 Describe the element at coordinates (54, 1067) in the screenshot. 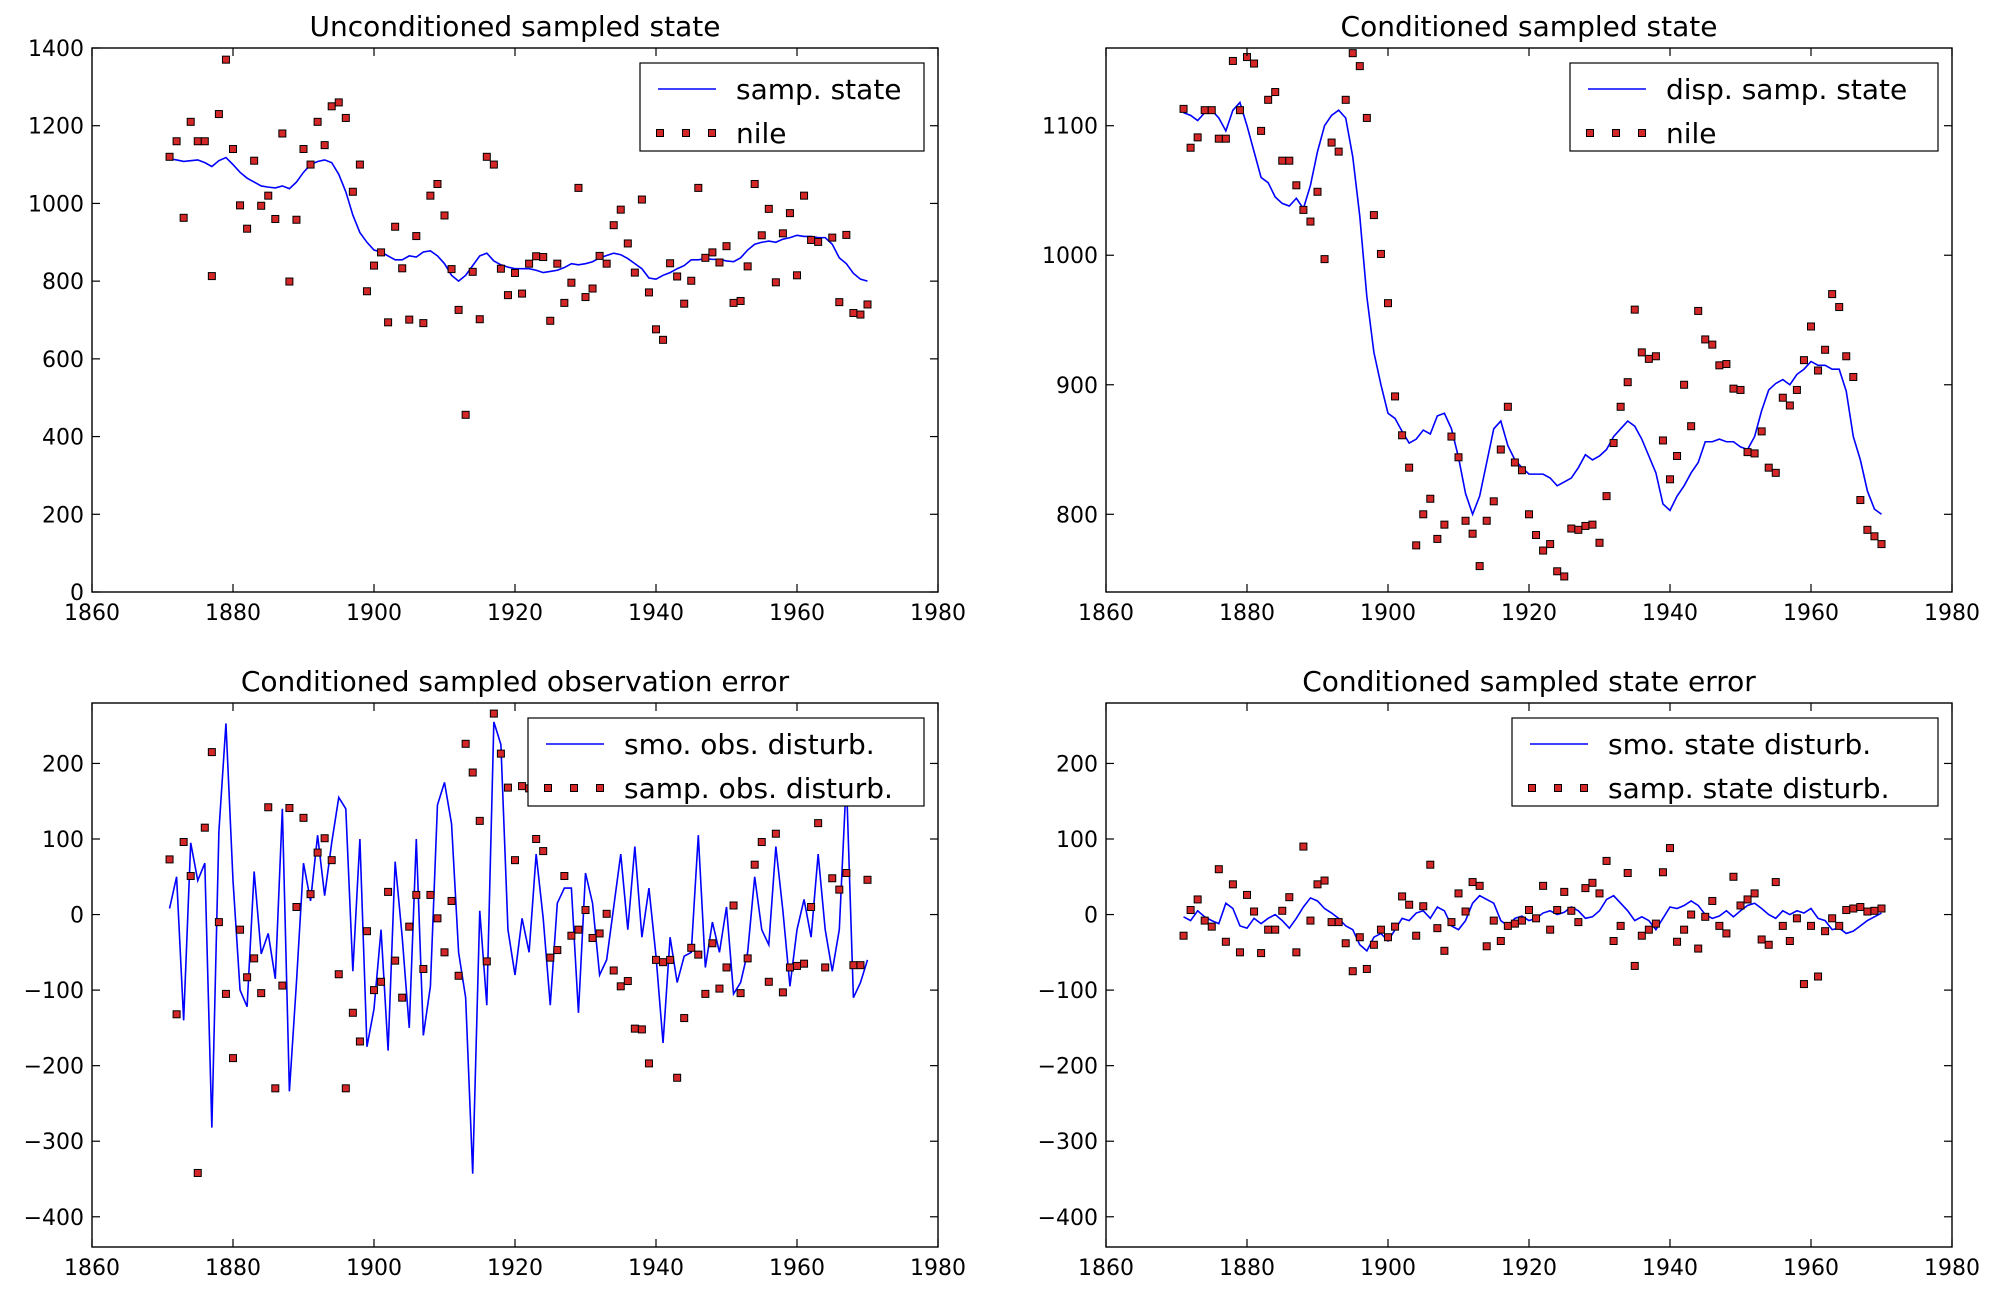

I see `y-tick-label: −200` at that location.